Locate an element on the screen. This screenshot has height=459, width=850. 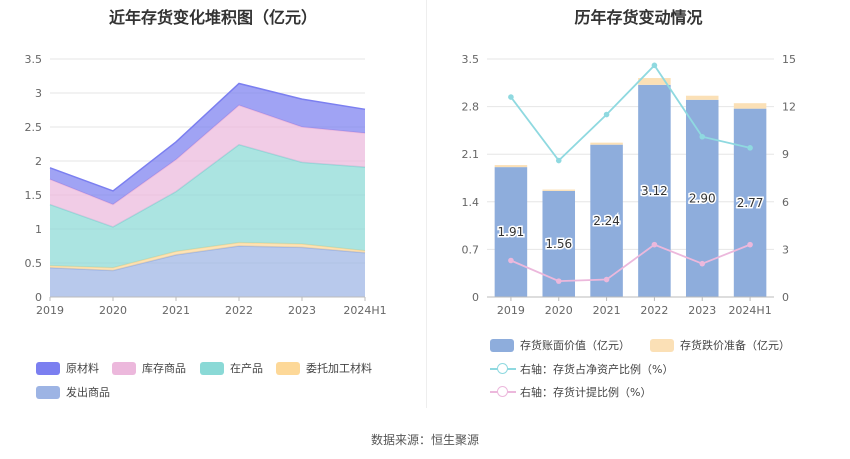
bar-value-label: 3.12 is located at coordinates (654, 191).